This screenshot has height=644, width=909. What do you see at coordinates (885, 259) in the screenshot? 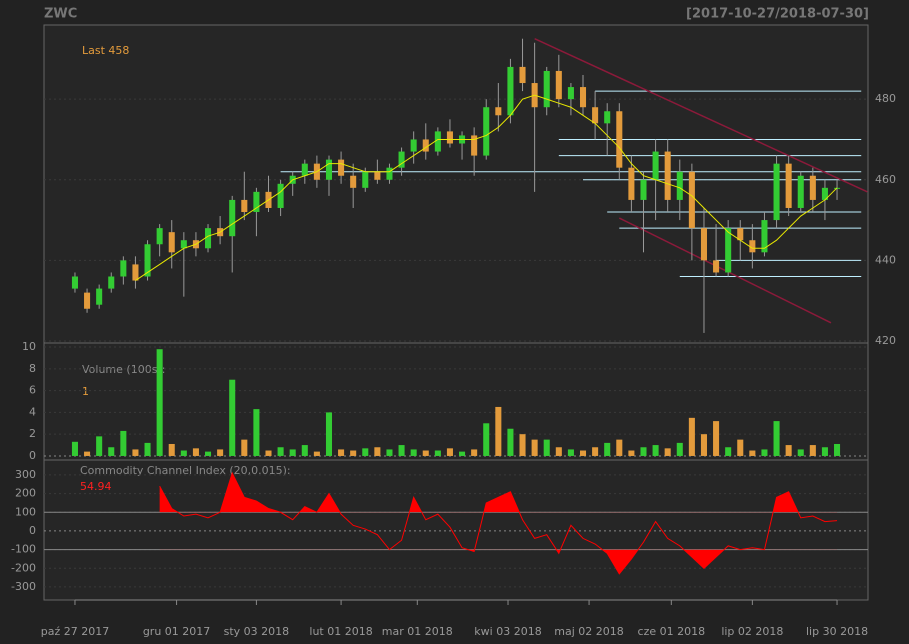
I see `y-tick-label: 440` at bounding box center [885, 259].